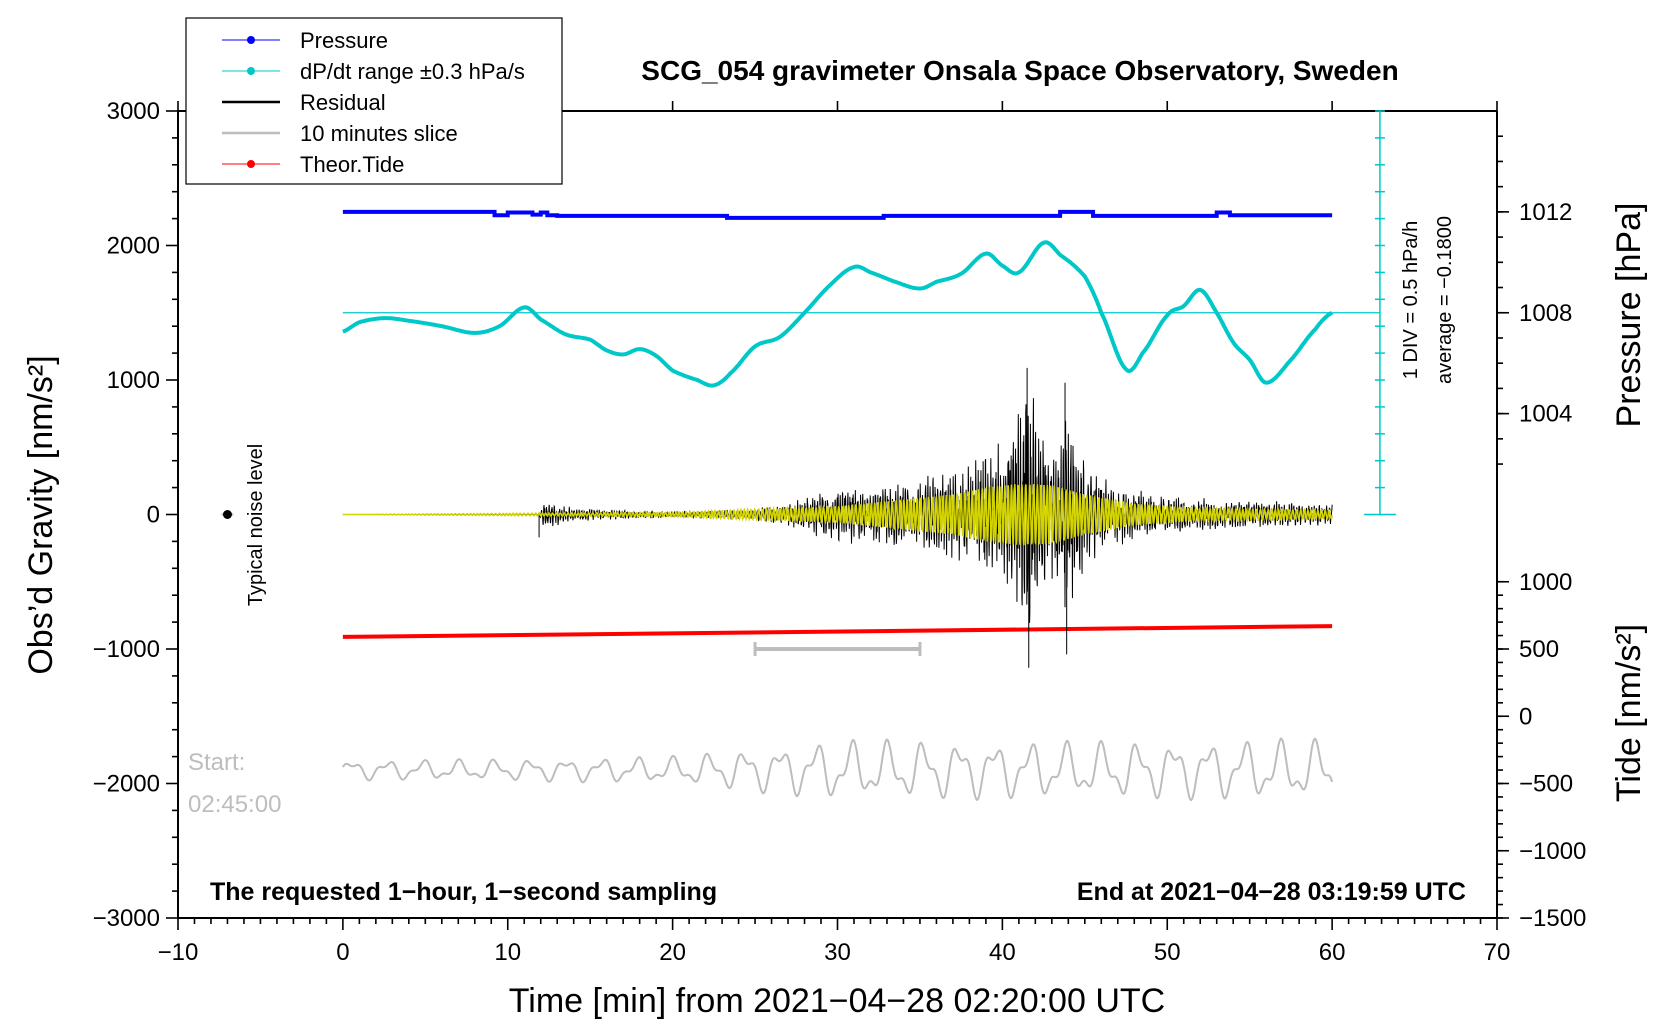 The width and height of the screenshot is (1676, 1020). I want to click on div-scale, so click(1379, 313).